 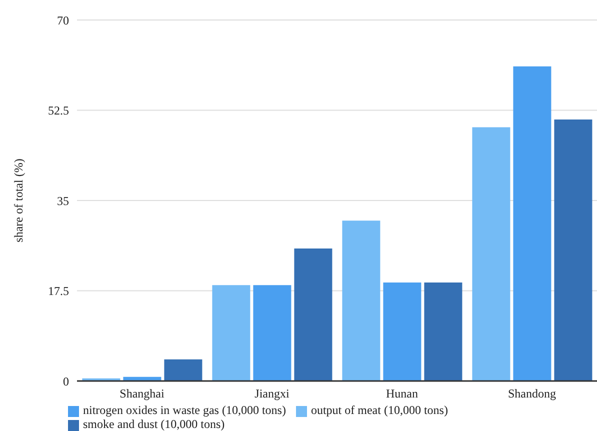 I want to click on y-tick-label: 70, so click(x=63, y=20).